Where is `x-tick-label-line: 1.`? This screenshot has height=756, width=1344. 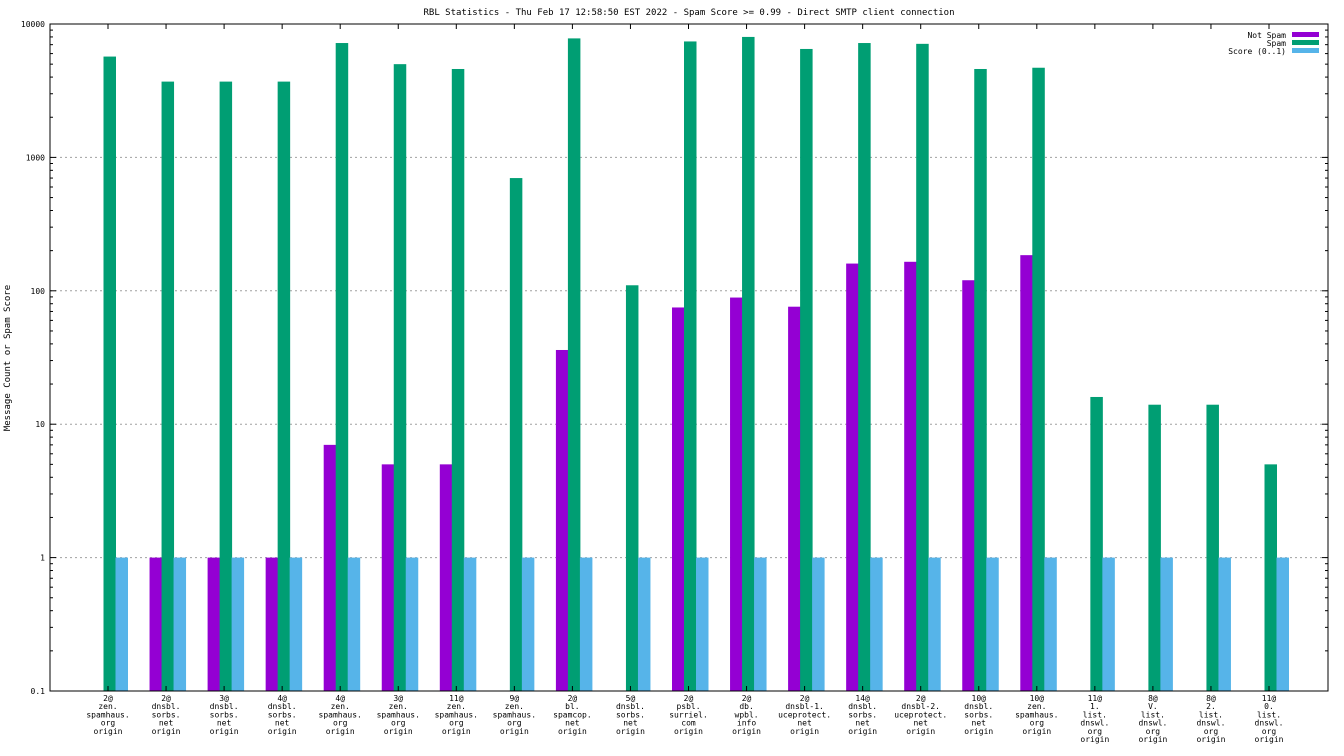
x-tick-label-line: 1. is located at coordinates (1095, 706).